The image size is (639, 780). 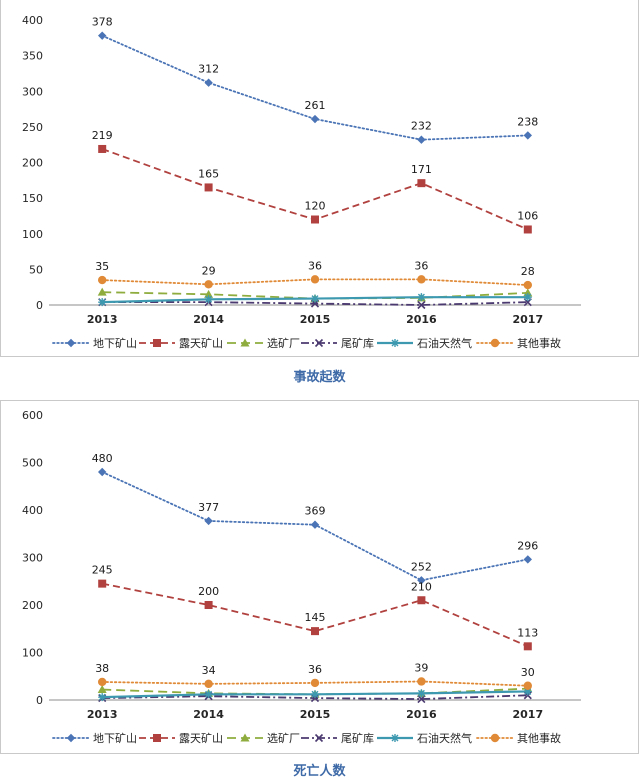 I want to click on data-label: 245, so click(x=102, y=570).